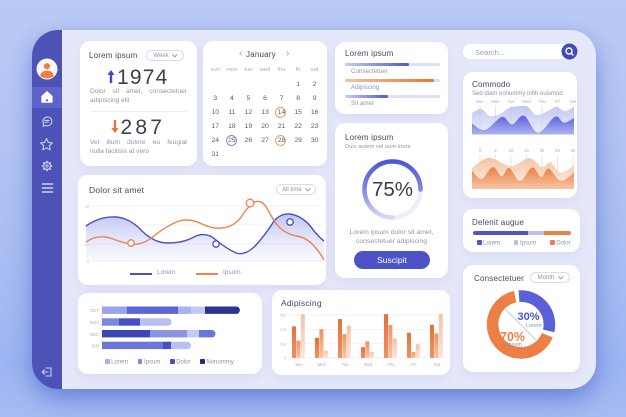  What do you see at coordinates (94, 334) in the screenshot?
I see `svg-text: DEC` at bounding box center [94, 334].